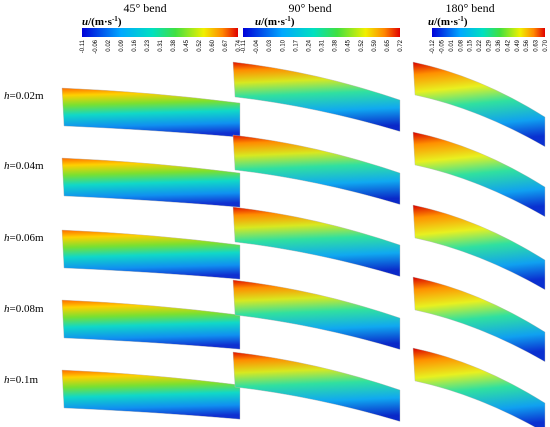  Describe the element at coordinates (24, 380) in the screenshot. I see `row-value: =0.1m` at that location.